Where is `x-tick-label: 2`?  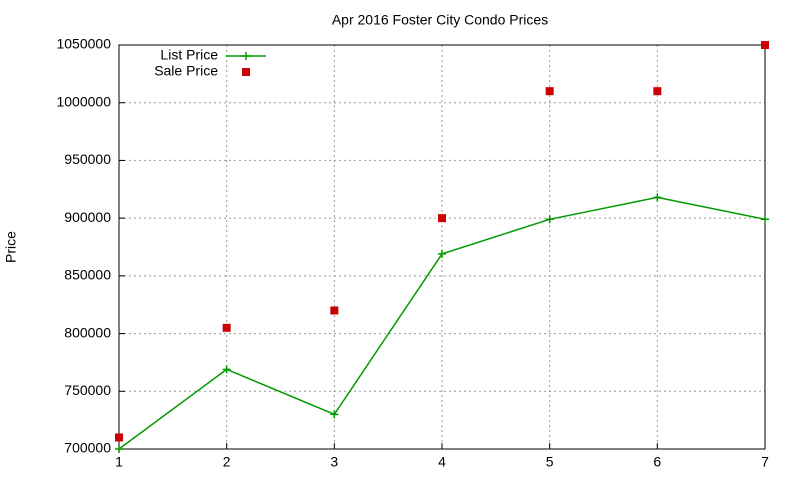
x-tick-label: 2 is located at coordinates (227, 462).